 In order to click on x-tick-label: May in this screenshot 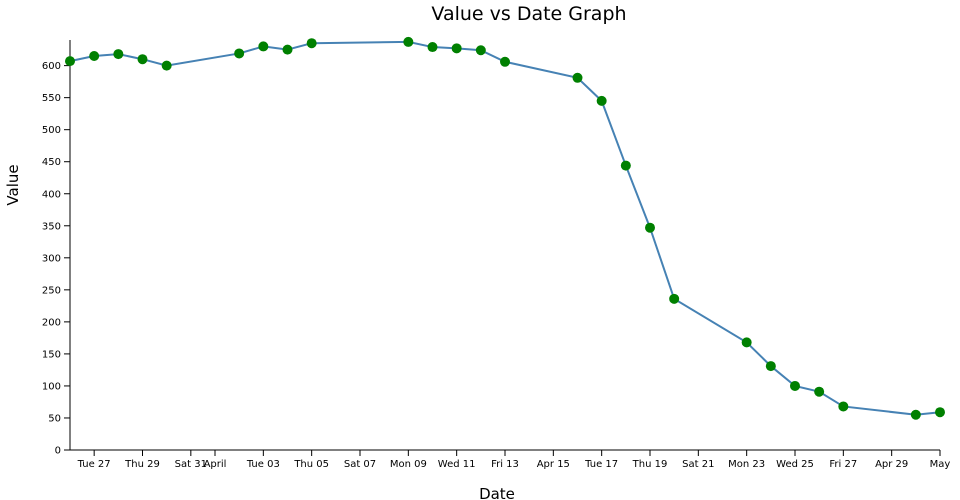, I will do `click(940, 464)`.